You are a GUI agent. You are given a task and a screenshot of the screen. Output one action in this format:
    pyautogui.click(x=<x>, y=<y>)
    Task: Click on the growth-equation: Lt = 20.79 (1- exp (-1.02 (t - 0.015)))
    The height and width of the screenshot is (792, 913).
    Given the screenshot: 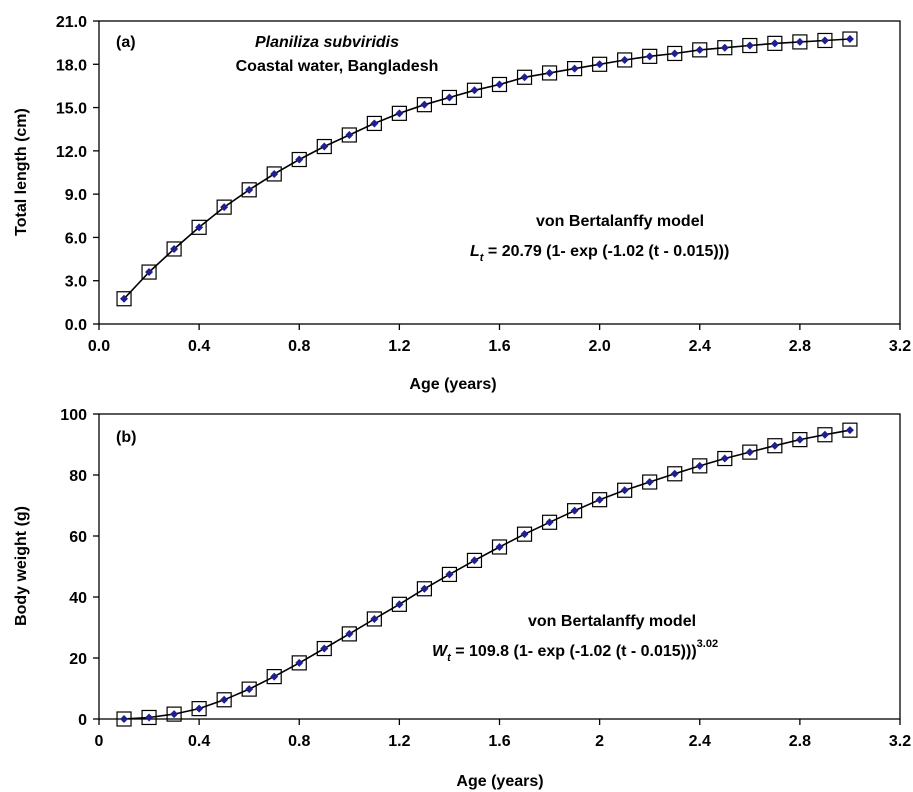 What is the action you would take?
    pyautogui.click(x=599, y=253)
    